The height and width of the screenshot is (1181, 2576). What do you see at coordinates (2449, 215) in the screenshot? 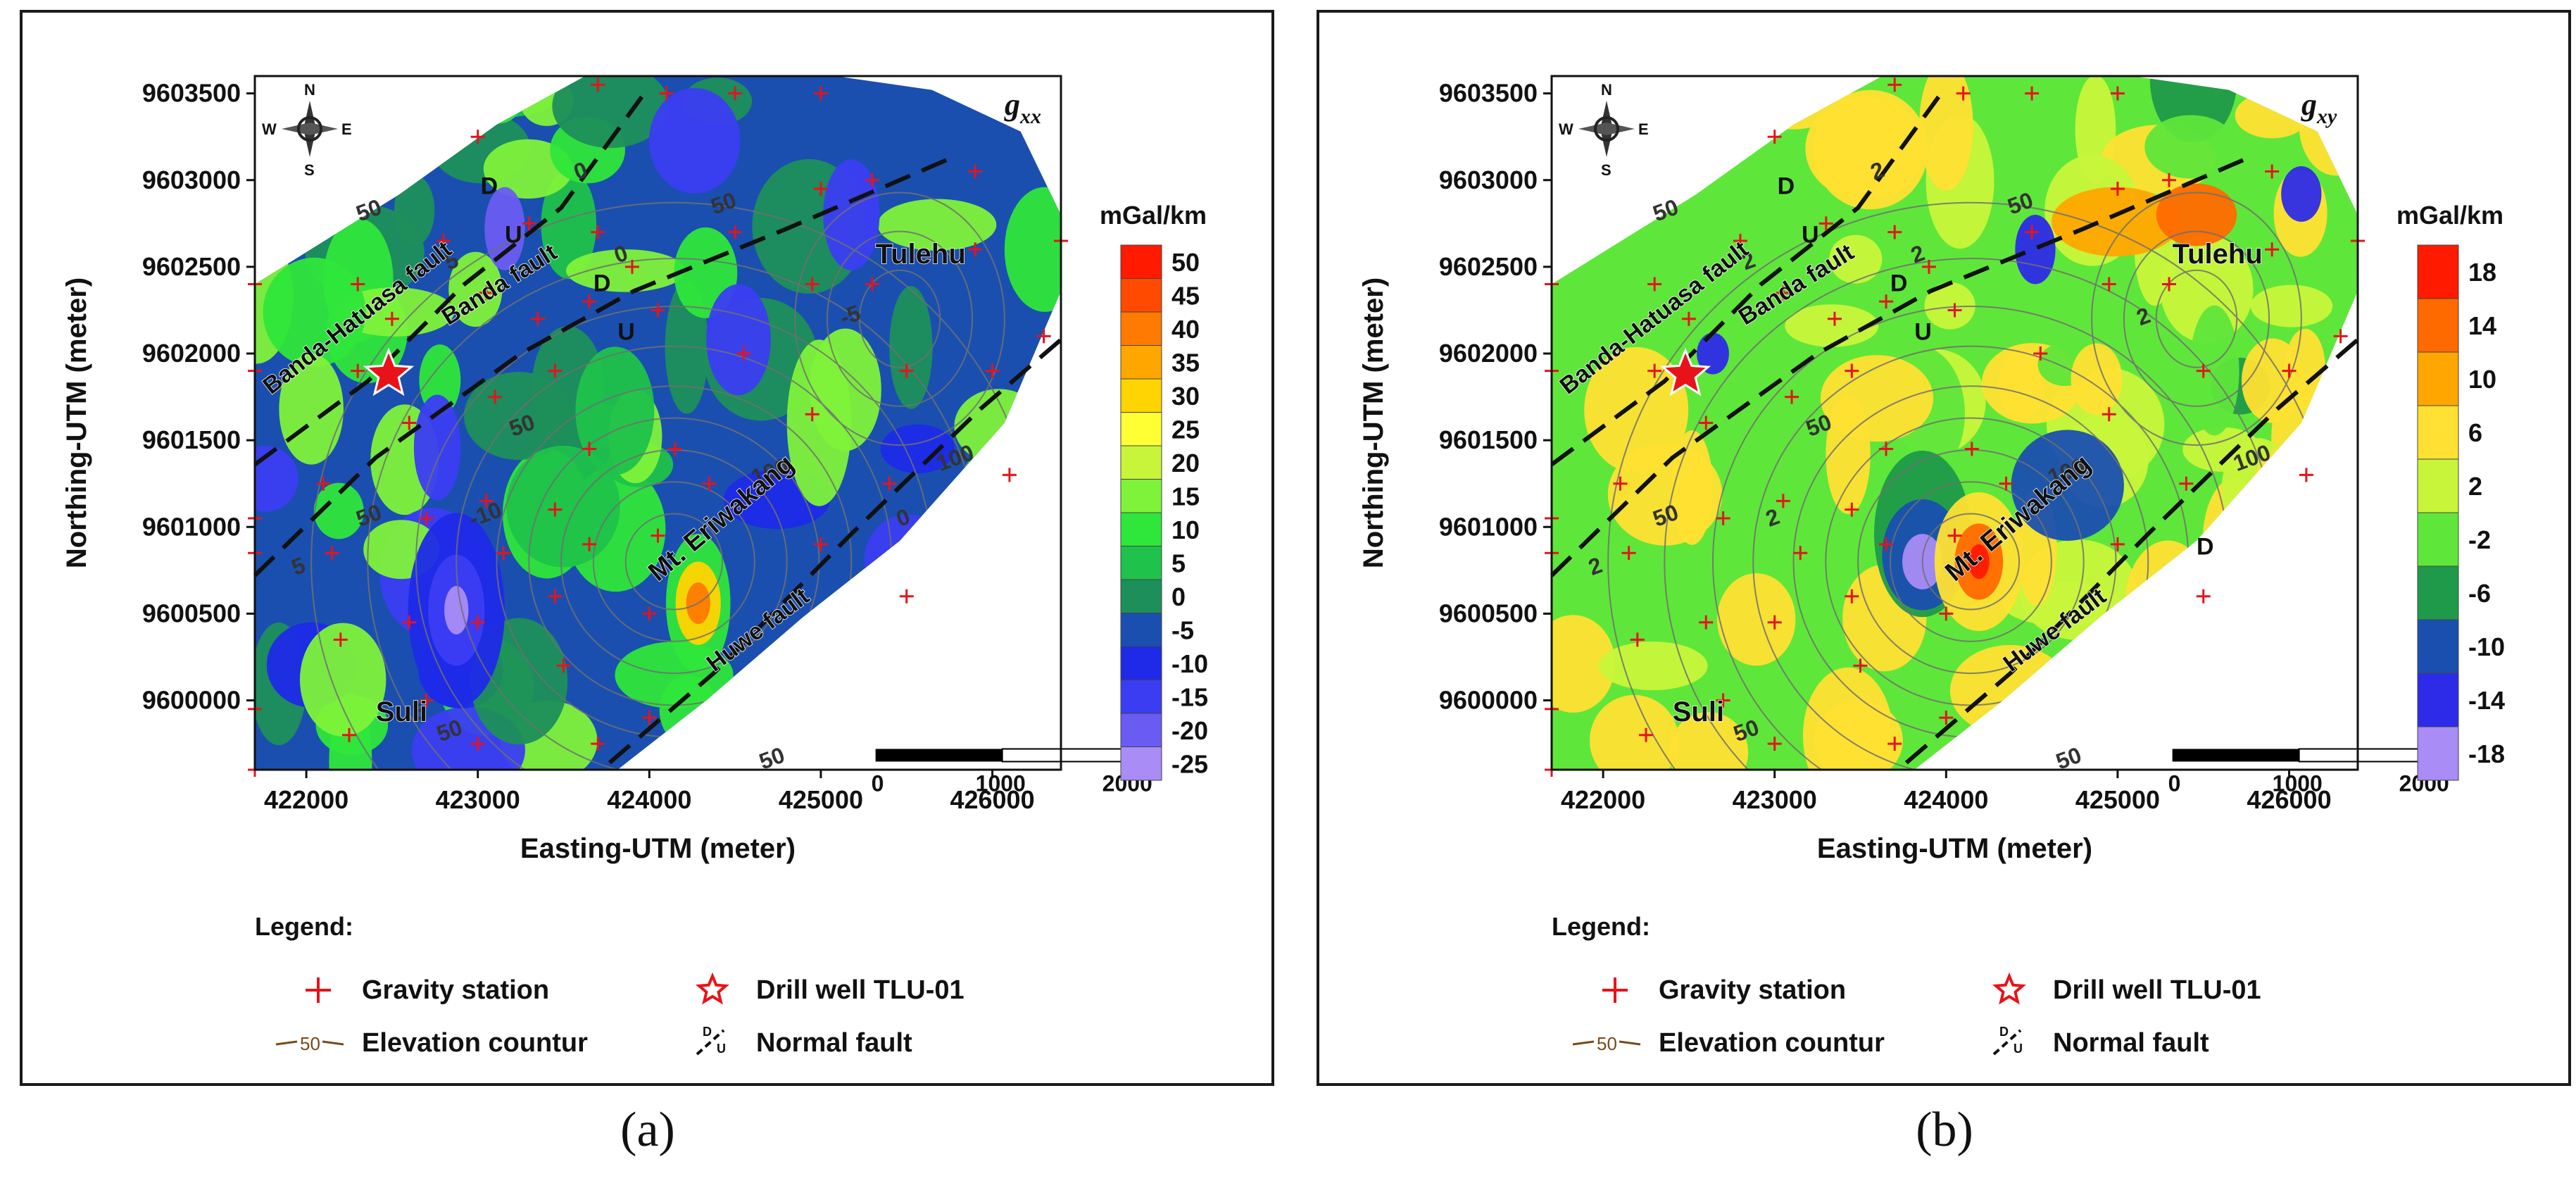
I see `colorbar-unit: mGal/km` at bounding box center [2449, 215].